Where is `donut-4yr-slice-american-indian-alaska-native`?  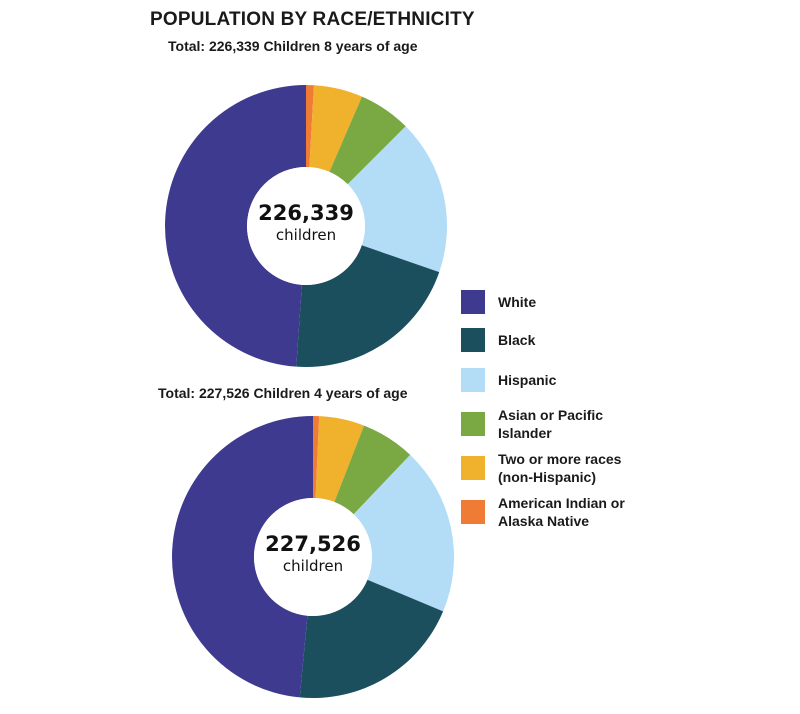 donut-4yr-slice-american-indian-alaska-native is located at coordinates (316, 457).